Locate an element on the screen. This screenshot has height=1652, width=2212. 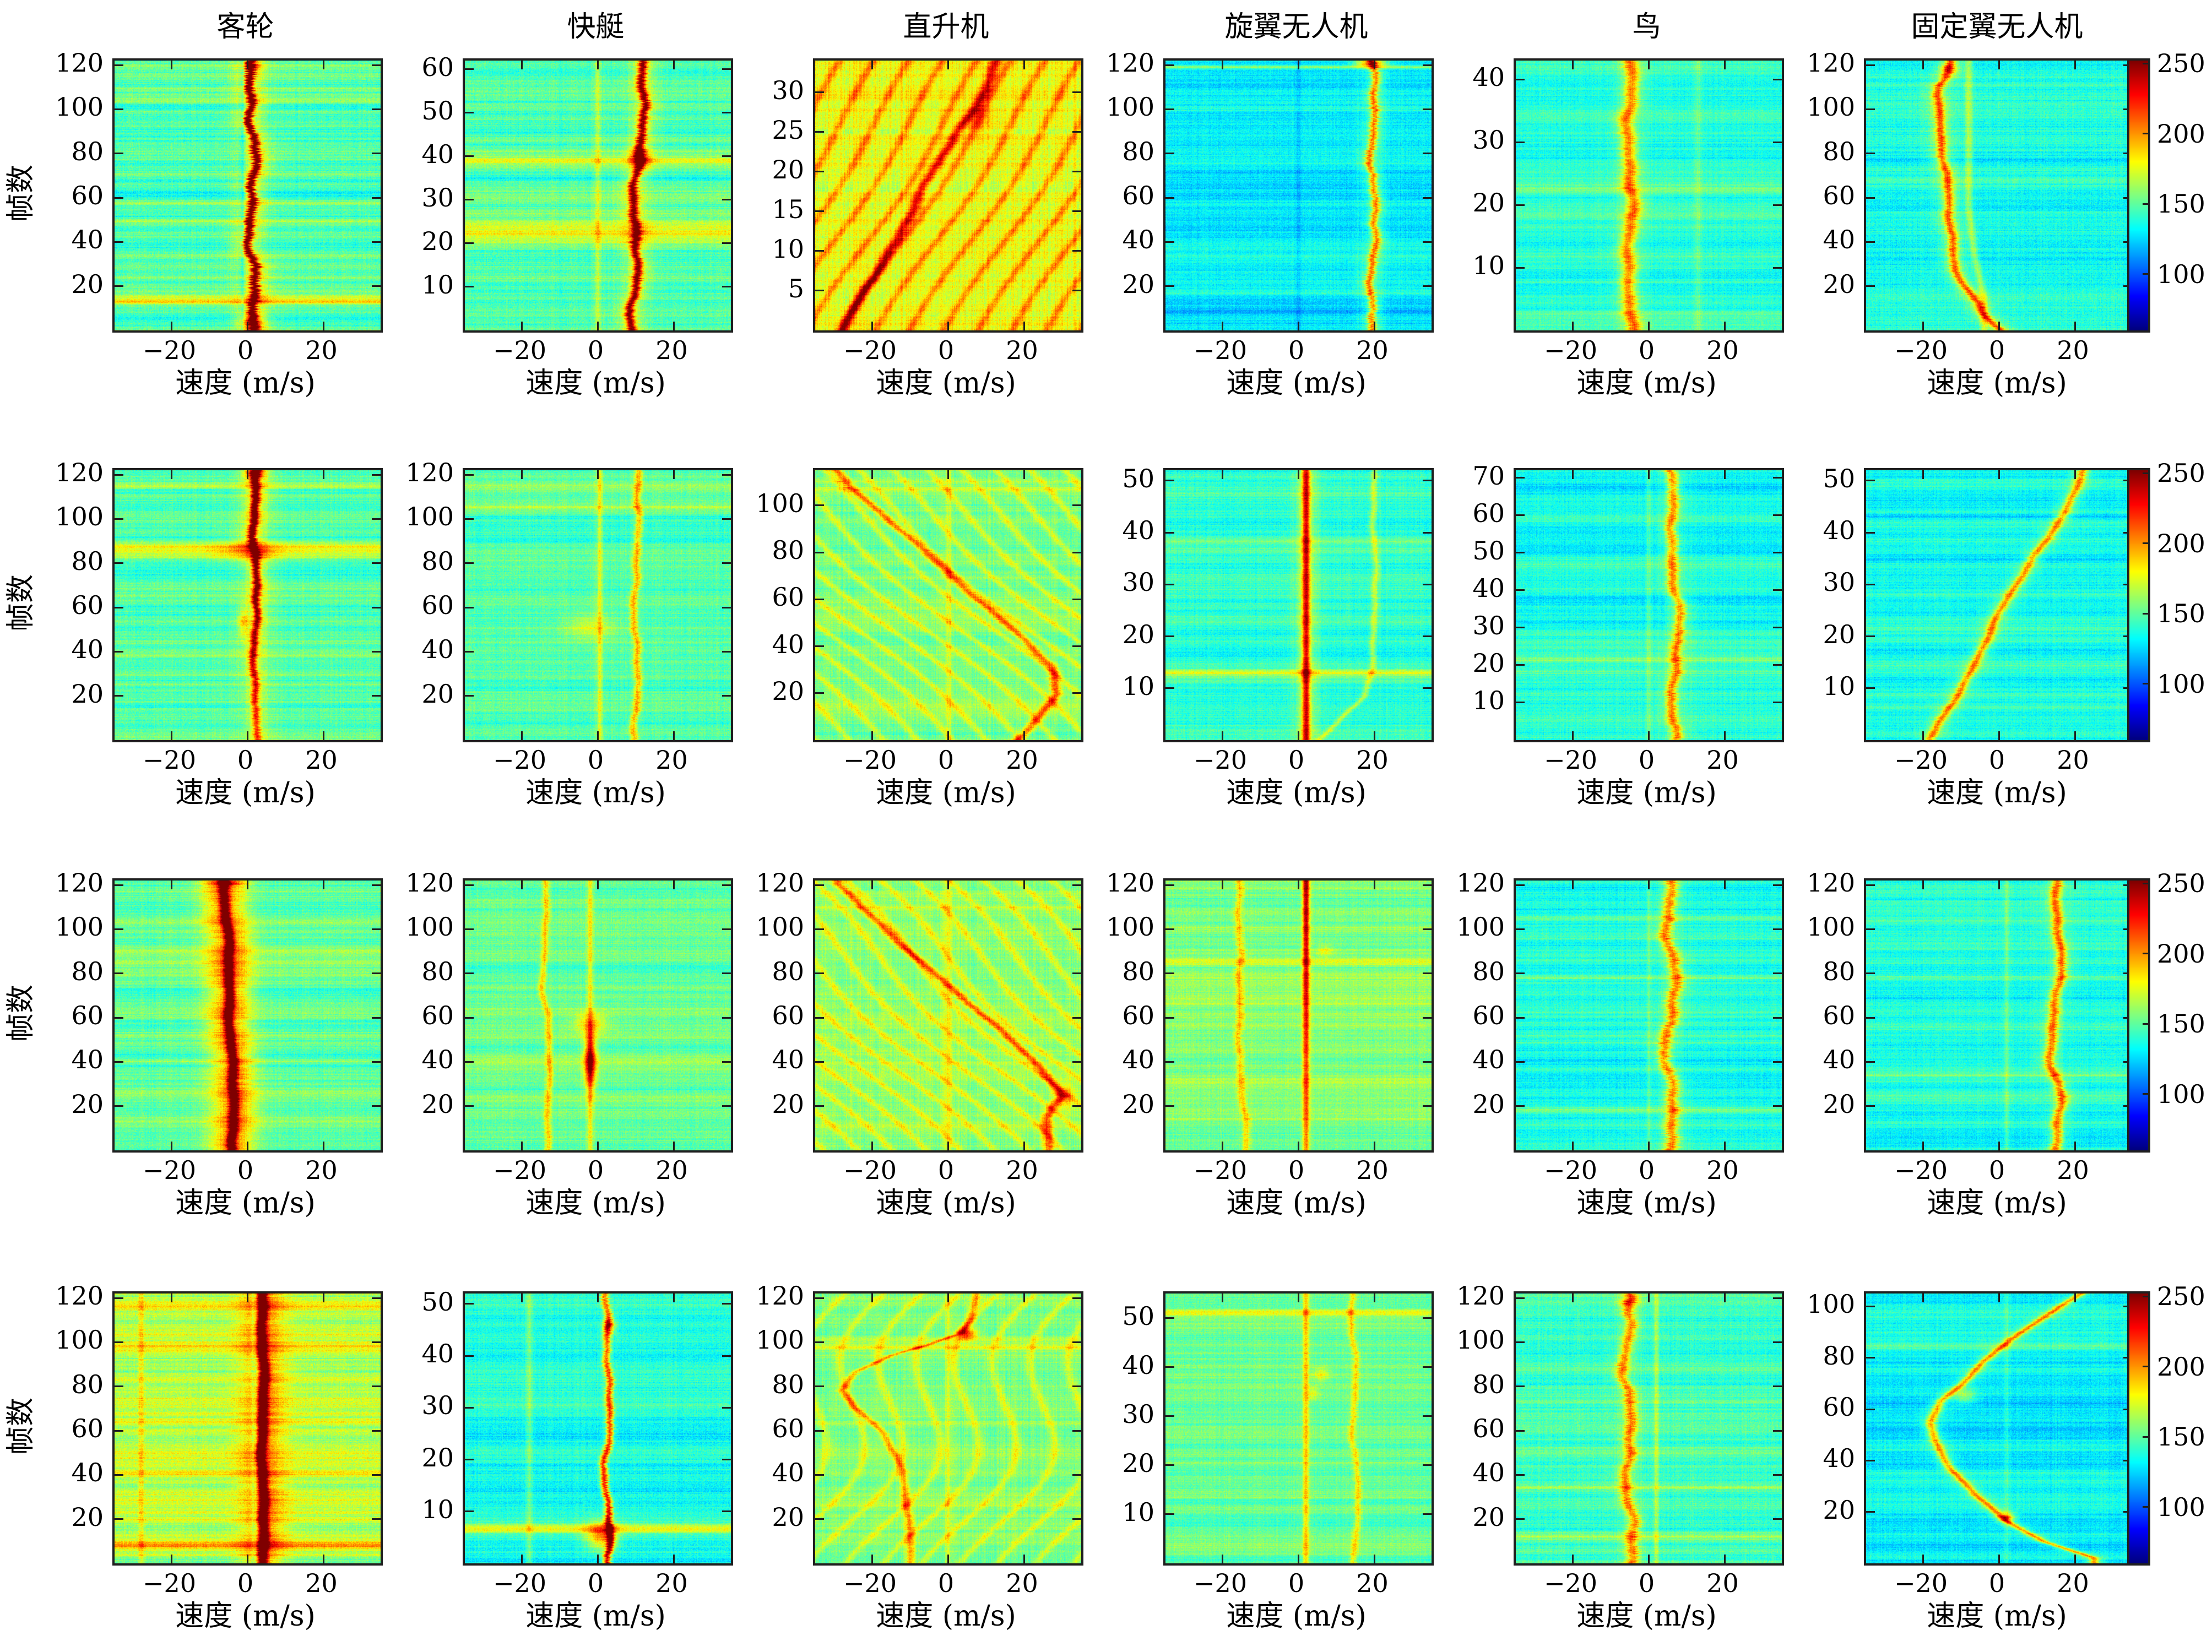
subplot-r2c4: 速度 (m/s) 20 40 60 80 100 120 −20 0 20 is located at coordinates (1620, 1043).